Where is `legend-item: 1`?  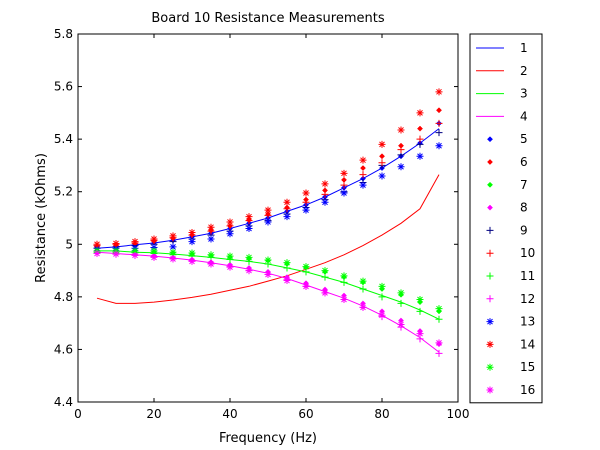
legend-item: 1 is located at coordinates (502, 48).